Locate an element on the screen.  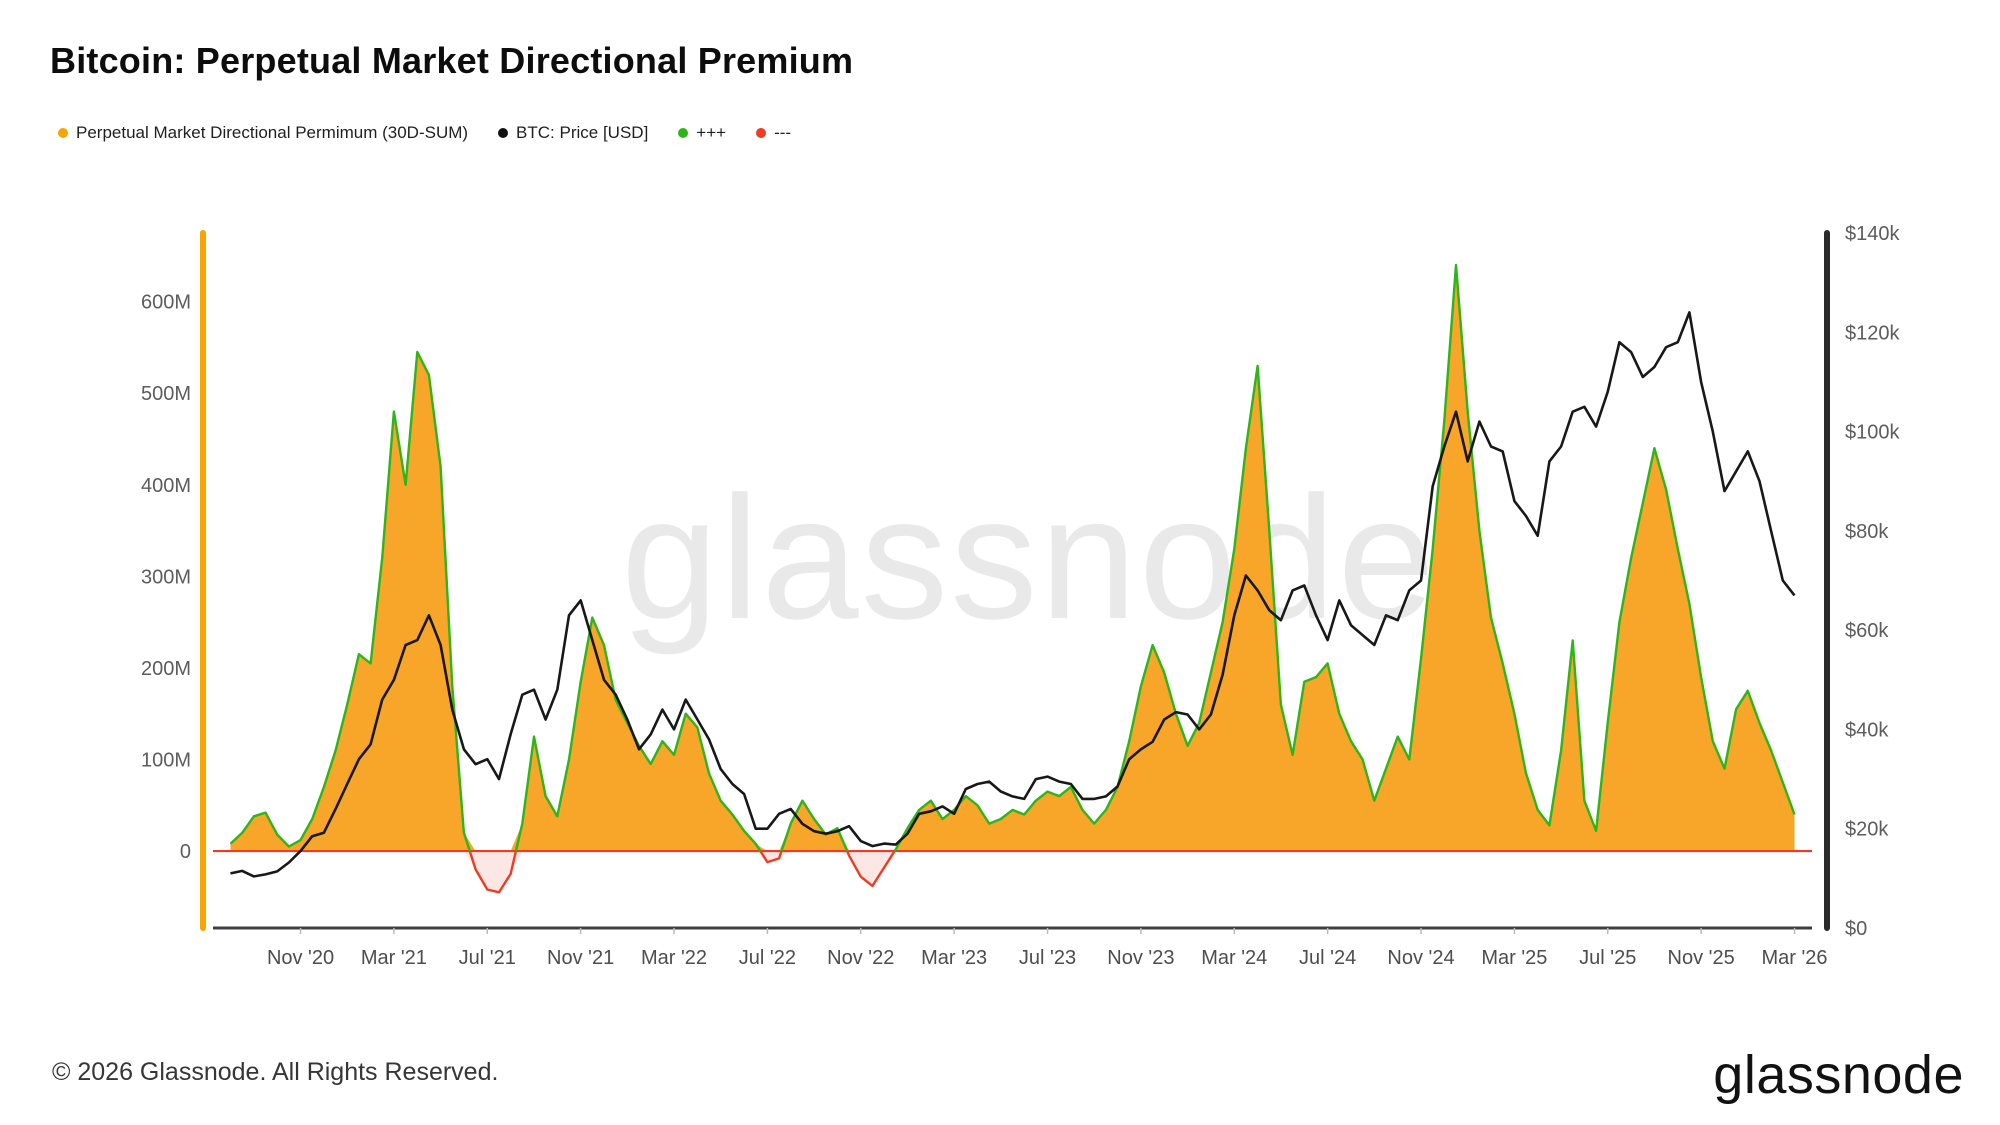
left-tick-label: 200M is located at coordinates (166, 669).